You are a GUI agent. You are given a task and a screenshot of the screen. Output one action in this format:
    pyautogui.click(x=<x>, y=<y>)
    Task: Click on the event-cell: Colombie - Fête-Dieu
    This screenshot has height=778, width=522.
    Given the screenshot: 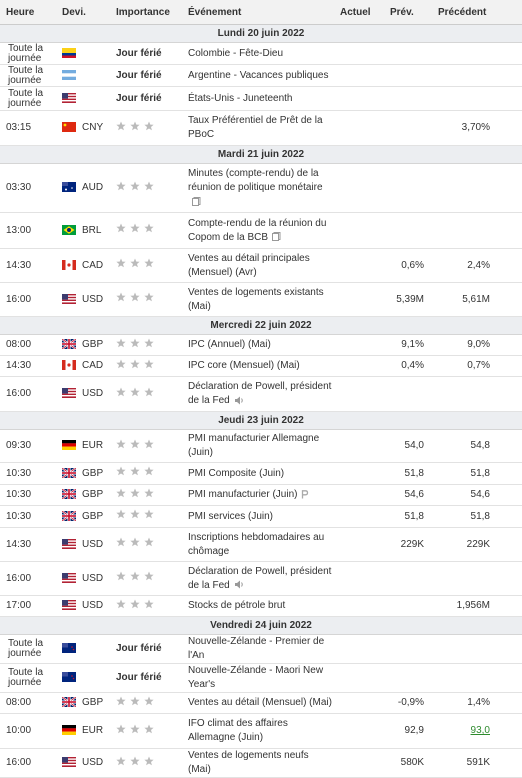 What is the action you would take?
    pyautogui.click(x=258, y=53)
    